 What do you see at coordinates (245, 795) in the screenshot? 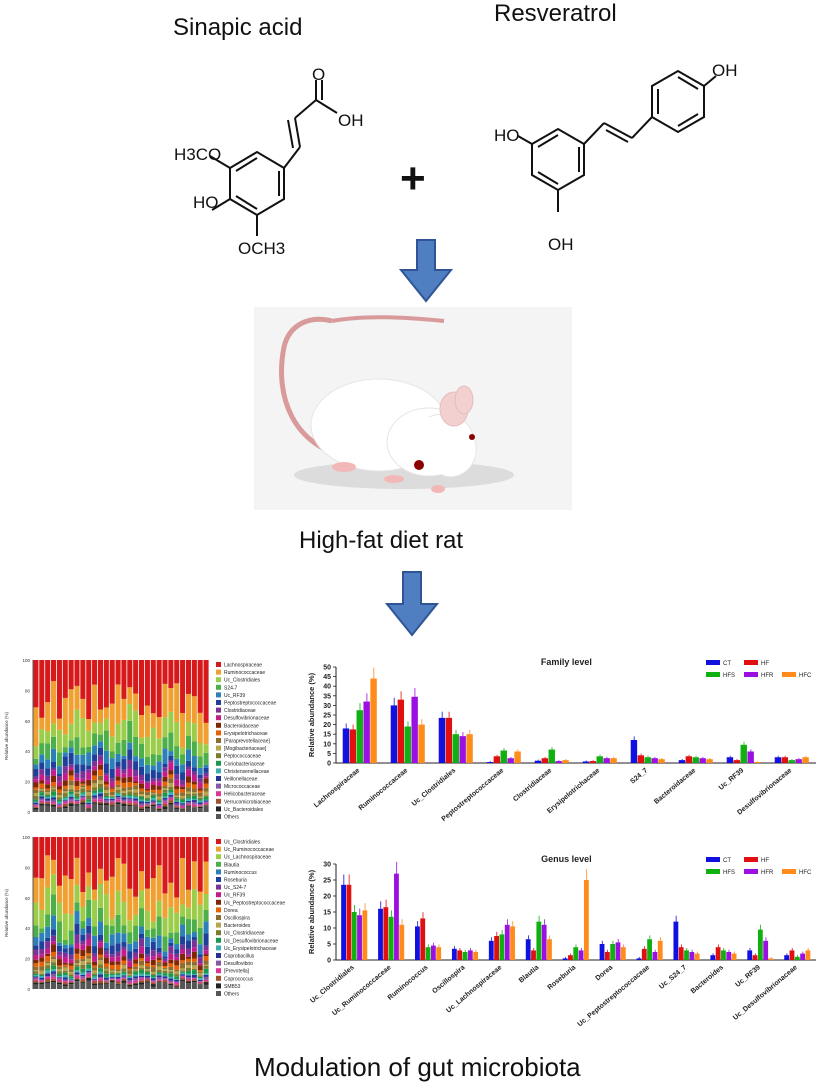
I see `legend-label: Helicobacteraceae` at bounding box center [245, 795].